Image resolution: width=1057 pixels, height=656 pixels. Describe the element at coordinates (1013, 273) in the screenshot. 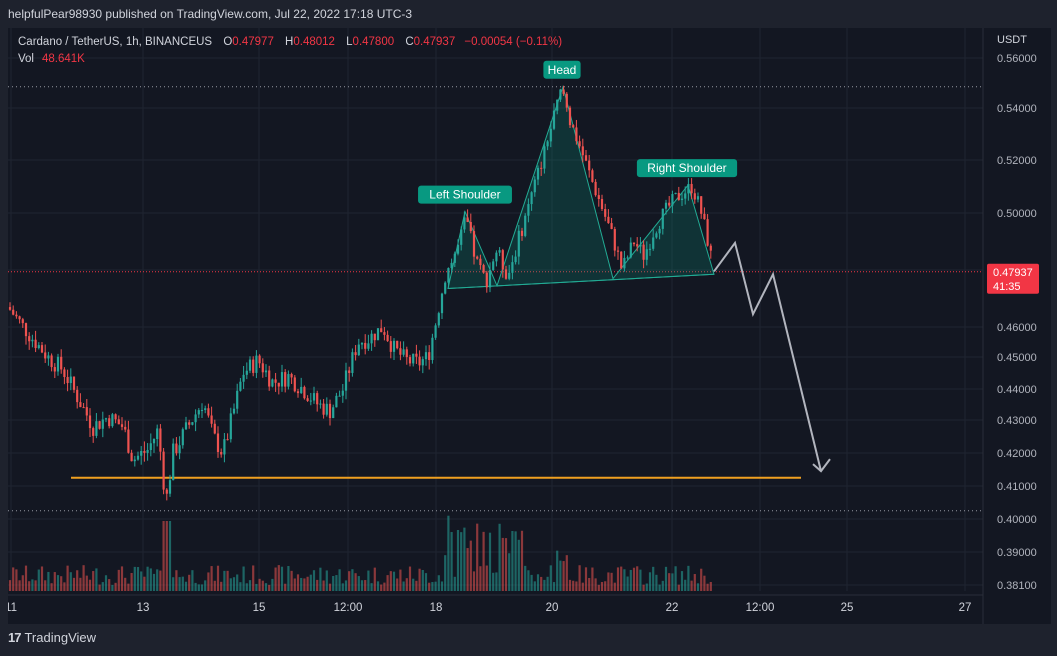

I see `last-price-value: 0.47937` at that location.